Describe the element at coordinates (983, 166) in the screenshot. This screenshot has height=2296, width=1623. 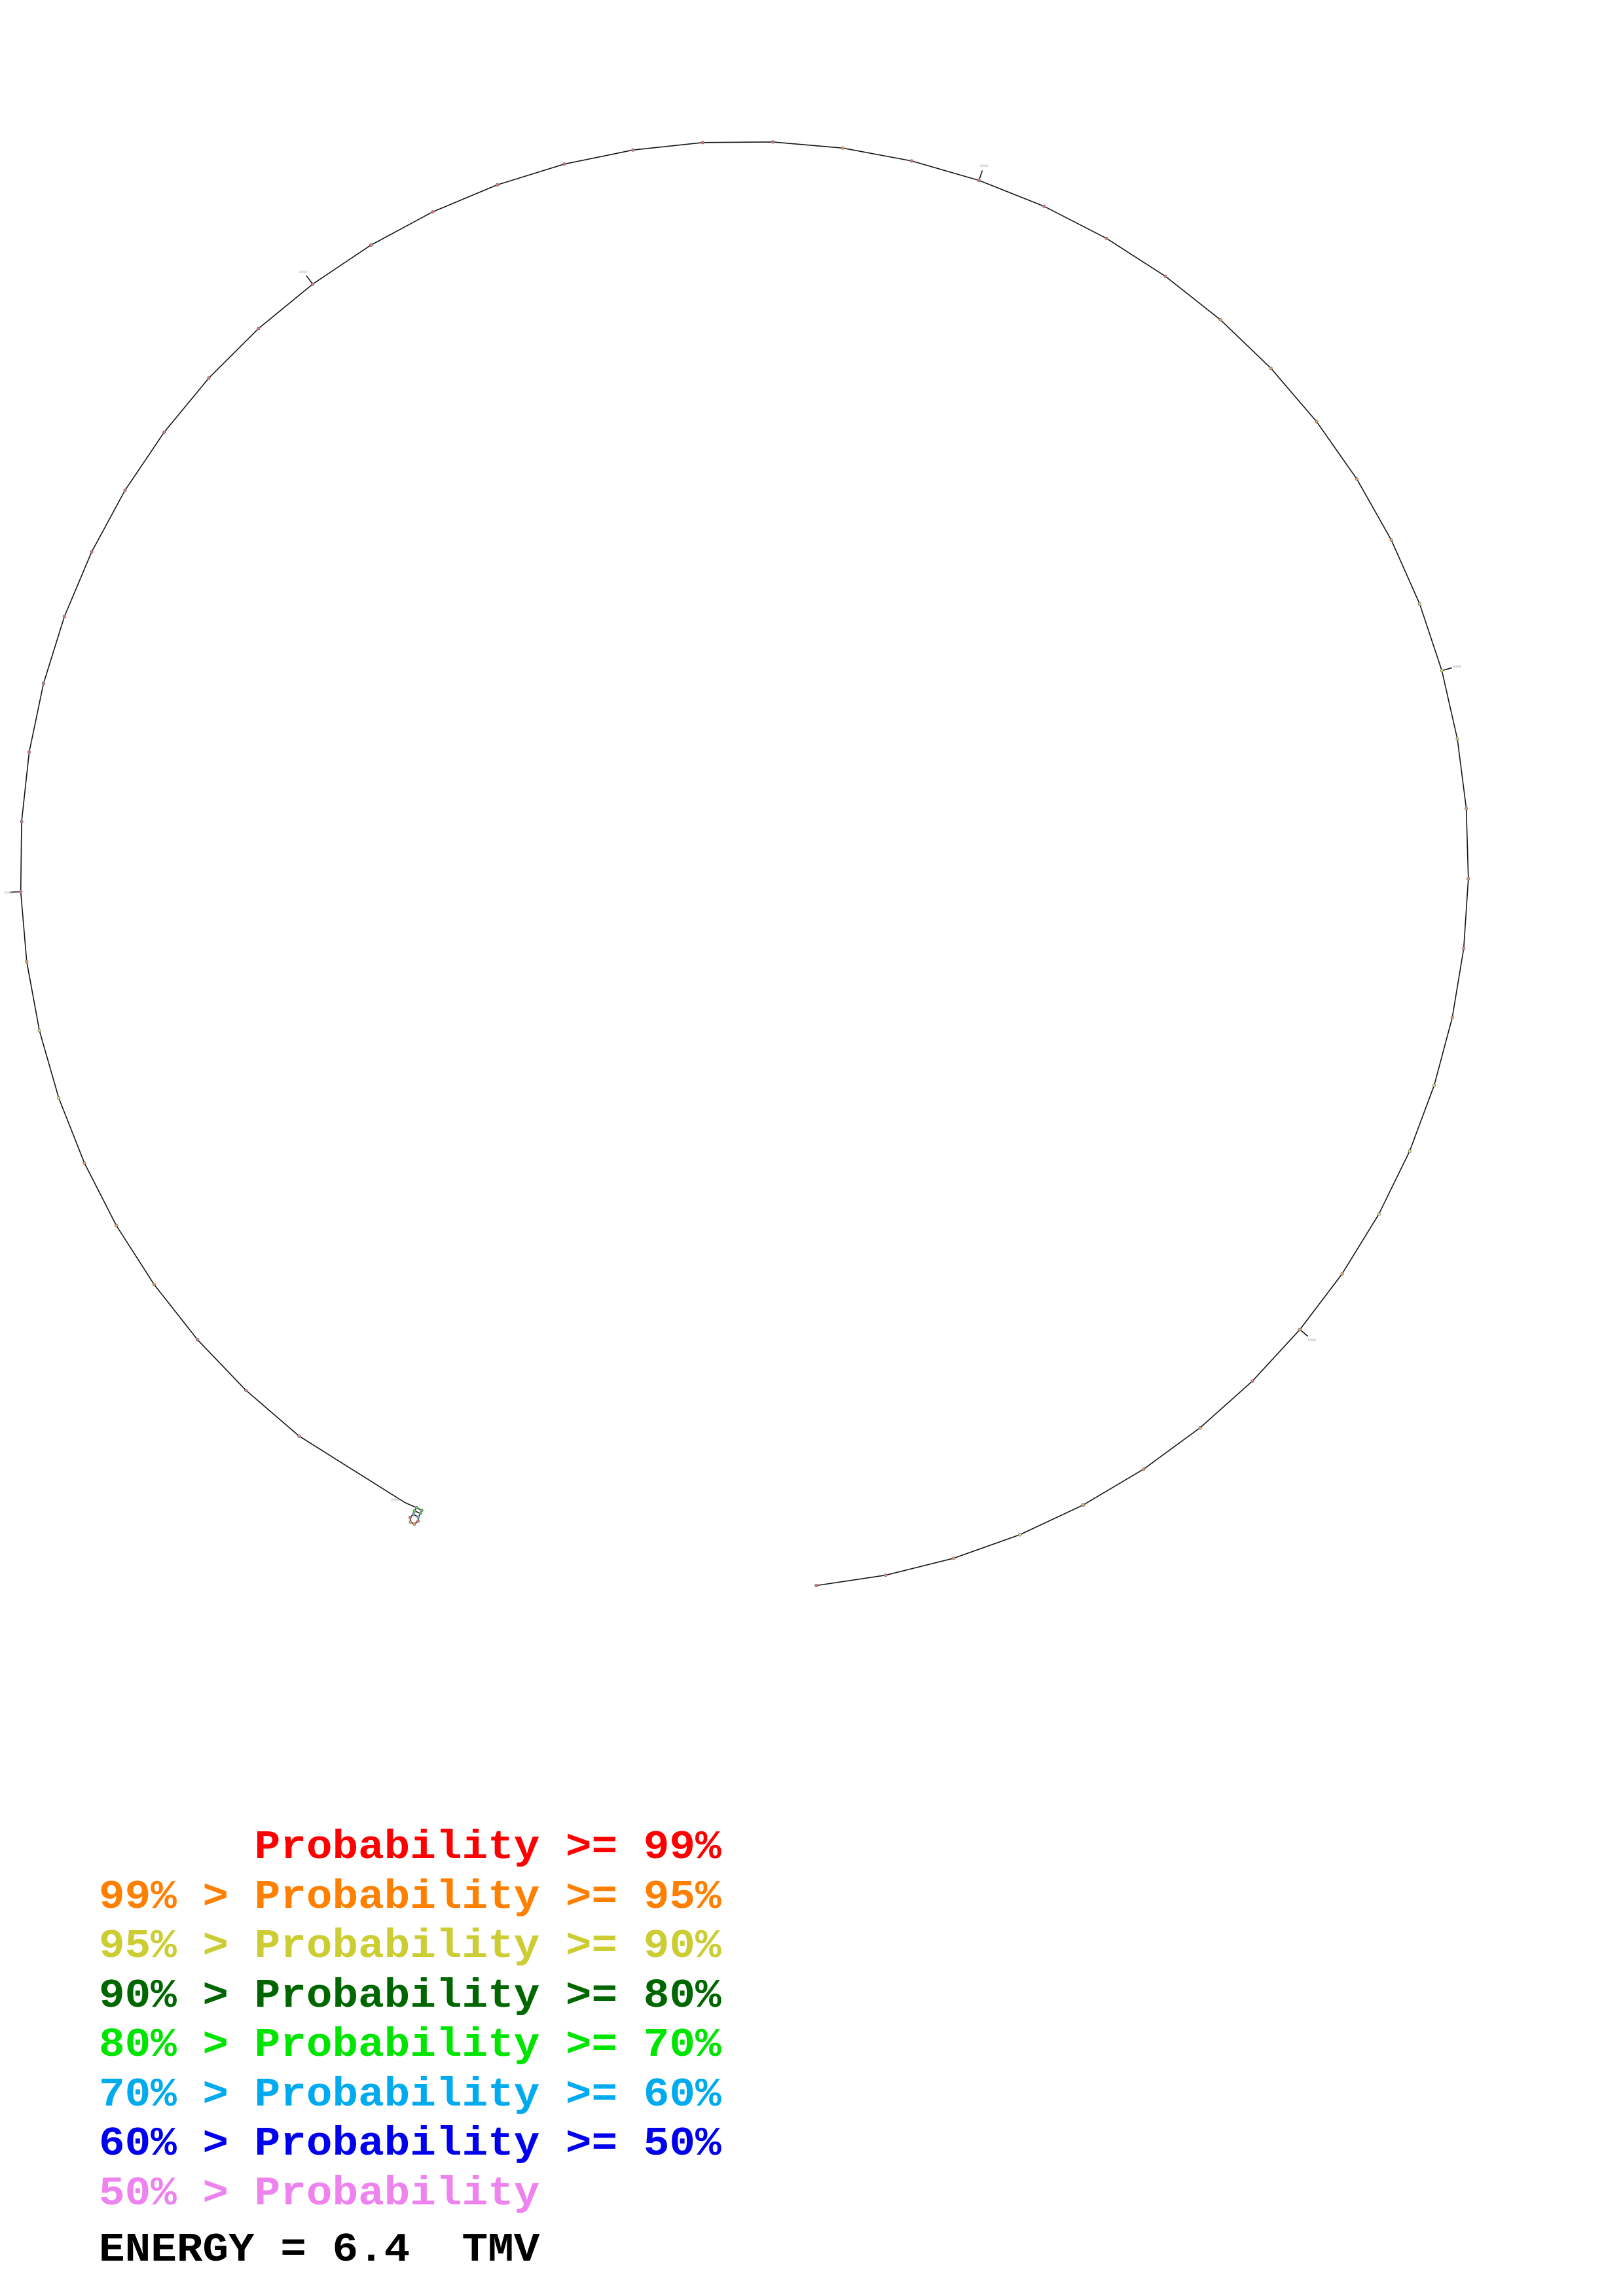
I see `svg-text: 3000` at that location.